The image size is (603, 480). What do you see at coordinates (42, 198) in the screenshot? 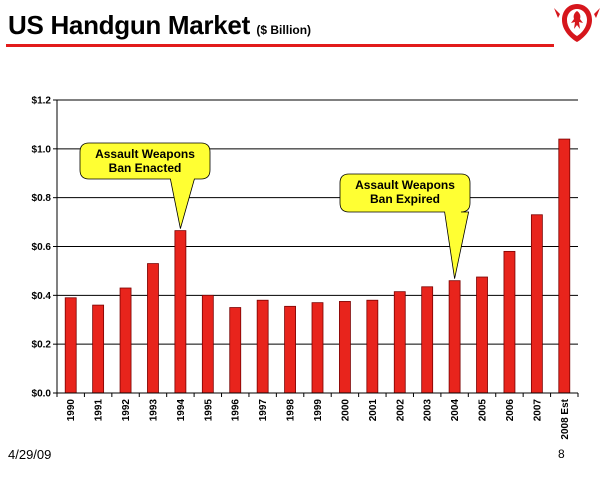
I see `y-tick-label: $0.8` at bounding box center [42, 198].